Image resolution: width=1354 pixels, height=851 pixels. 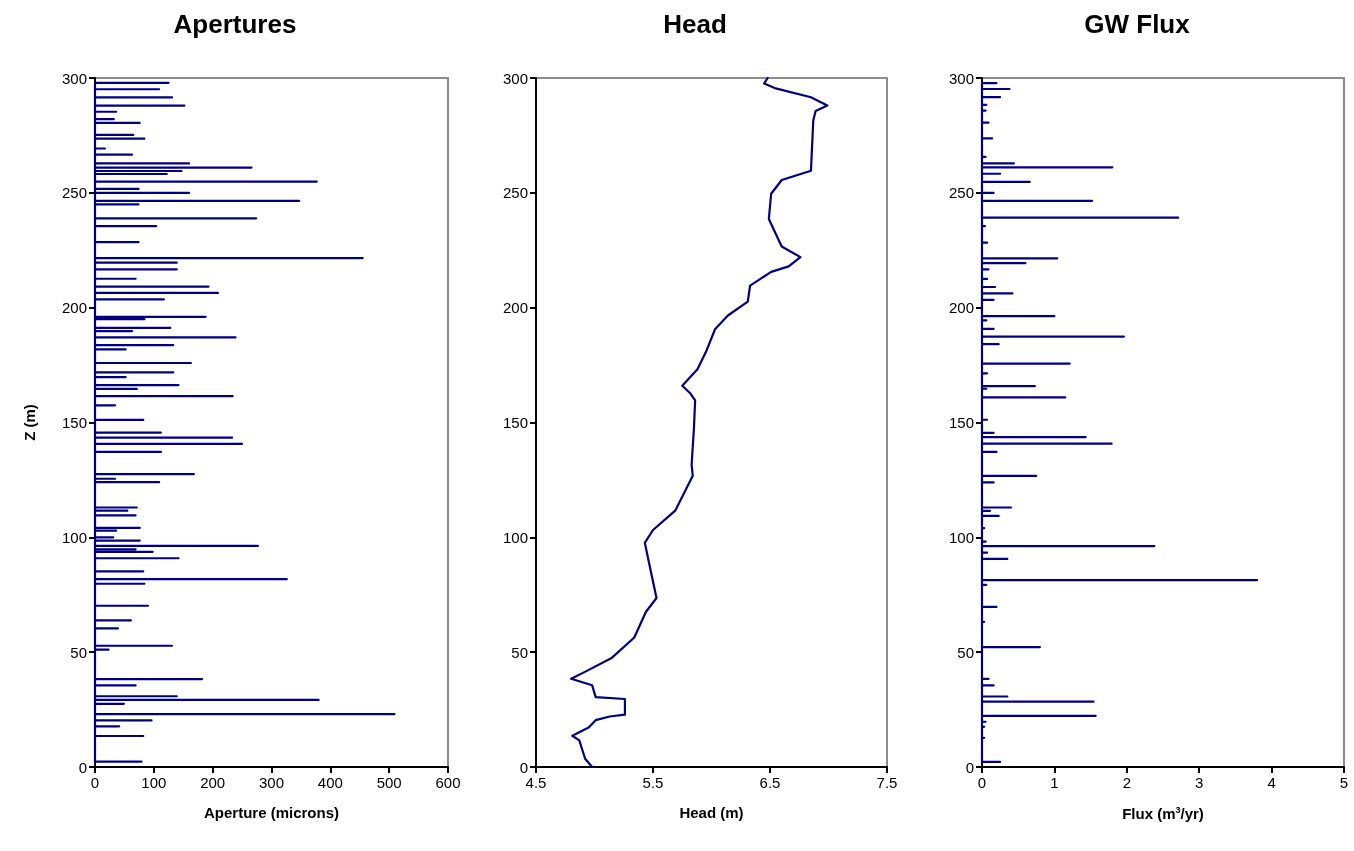 I want to click on x-axis-title: Head (m), so click(x=711, y=812).